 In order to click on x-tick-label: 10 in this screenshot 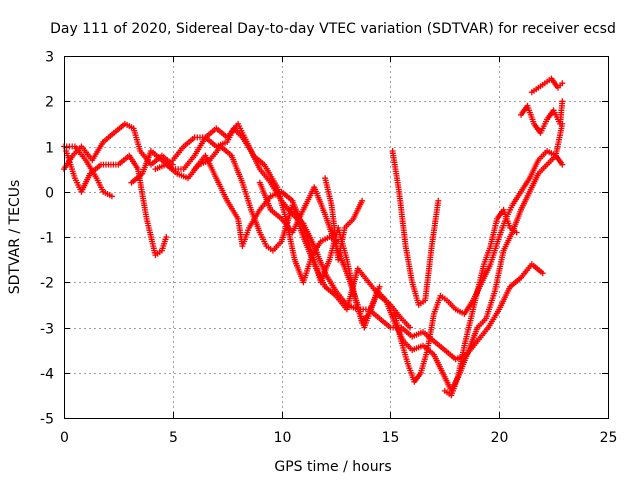, I will do `click(283, 438)`.